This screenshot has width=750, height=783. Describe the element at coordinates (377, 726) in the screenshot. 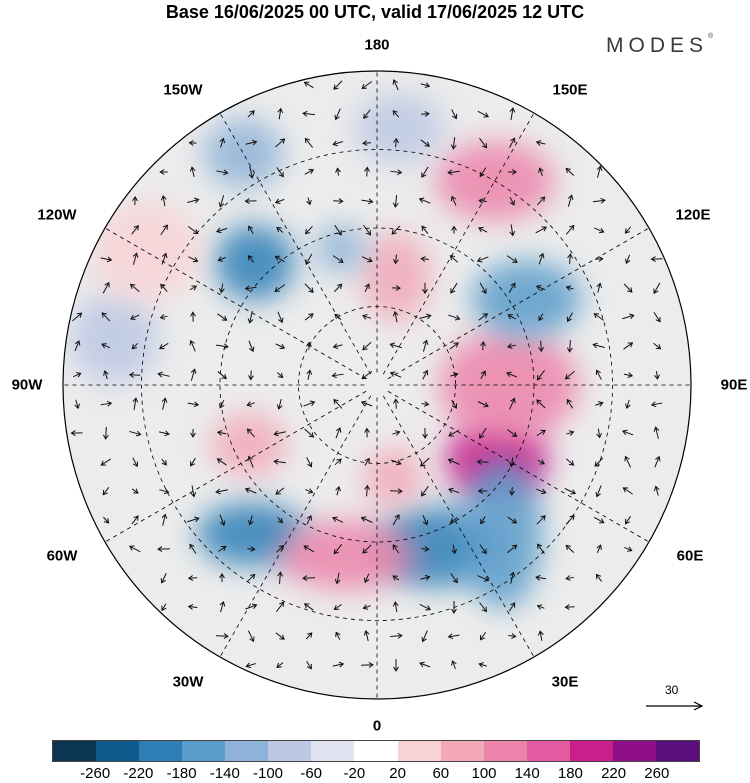

I see `lon-label-0: 0` at that location.